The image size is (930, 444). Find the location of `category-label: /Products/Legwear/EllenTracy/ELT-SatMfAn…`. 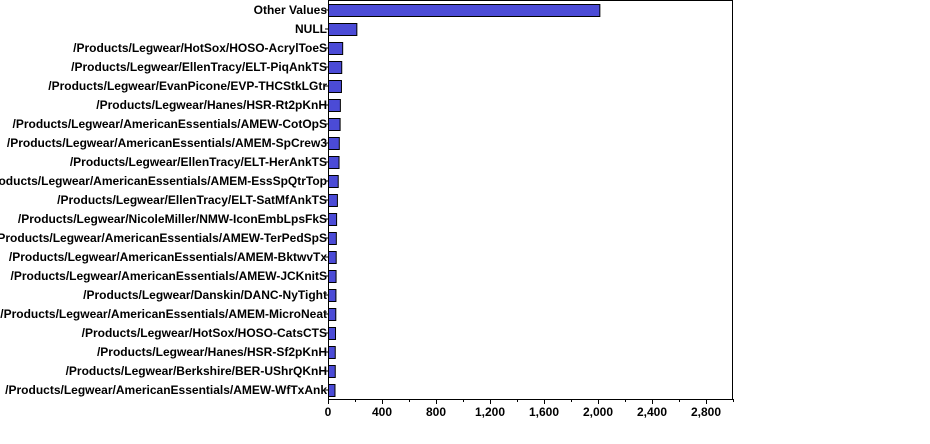

category-label: /Products/Legwear/EllenTracy/ELT-SatMfAn… is located at coordinates (192, 200).